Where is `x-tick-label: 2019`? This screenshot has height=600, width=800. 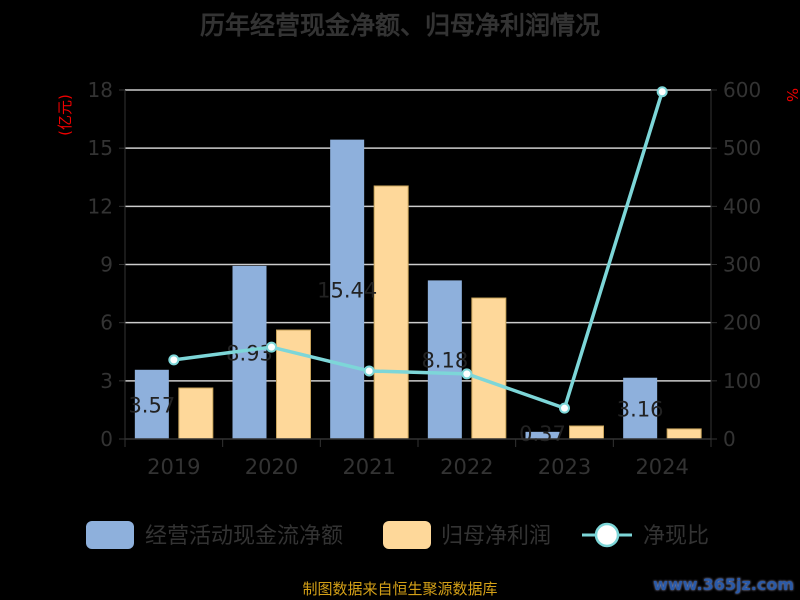
x-tick-label: 2019 is located at coordinates (173, 467).